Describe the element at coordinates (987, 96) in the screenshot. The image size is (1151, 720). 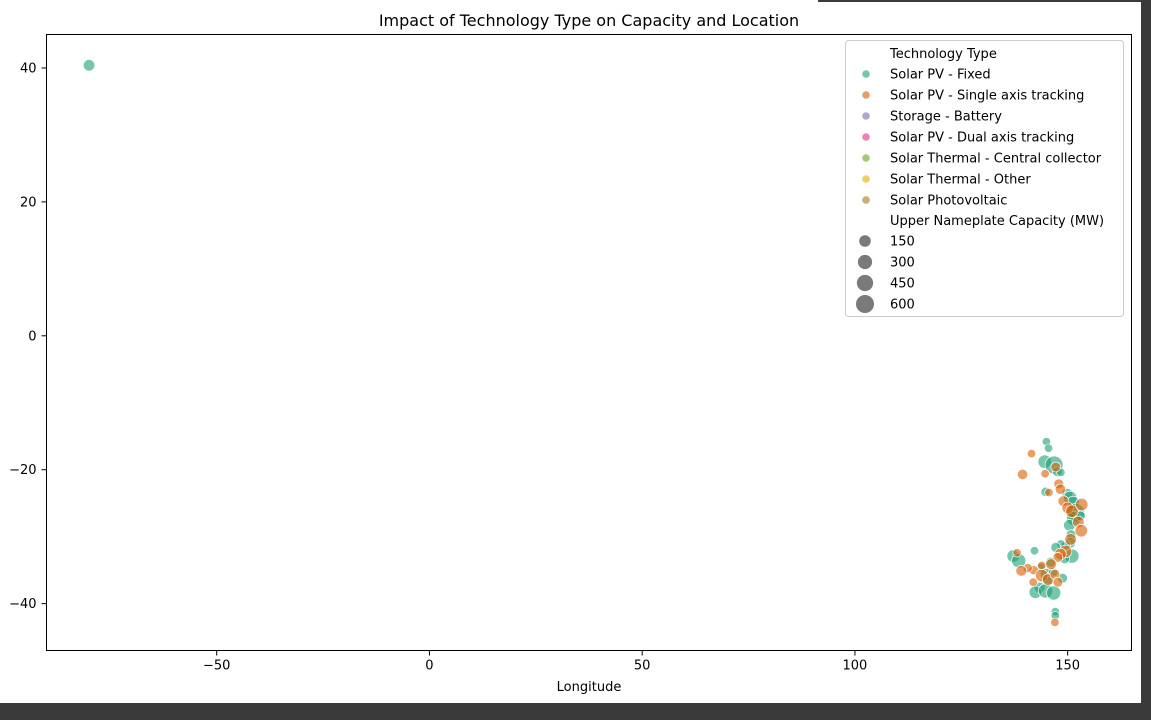
I see `legend-label: Solar PV - Single axis tracking` at that location.